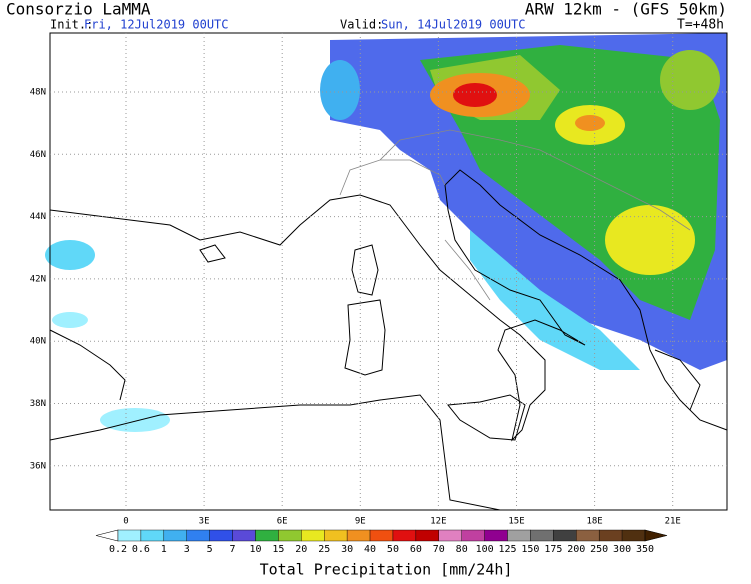 This screenshot has width=751, height=584. What do you see at coordinates (233, 549) in the screenshot?
I see `colorbar-label: 7` at bounding box center [233, 549].